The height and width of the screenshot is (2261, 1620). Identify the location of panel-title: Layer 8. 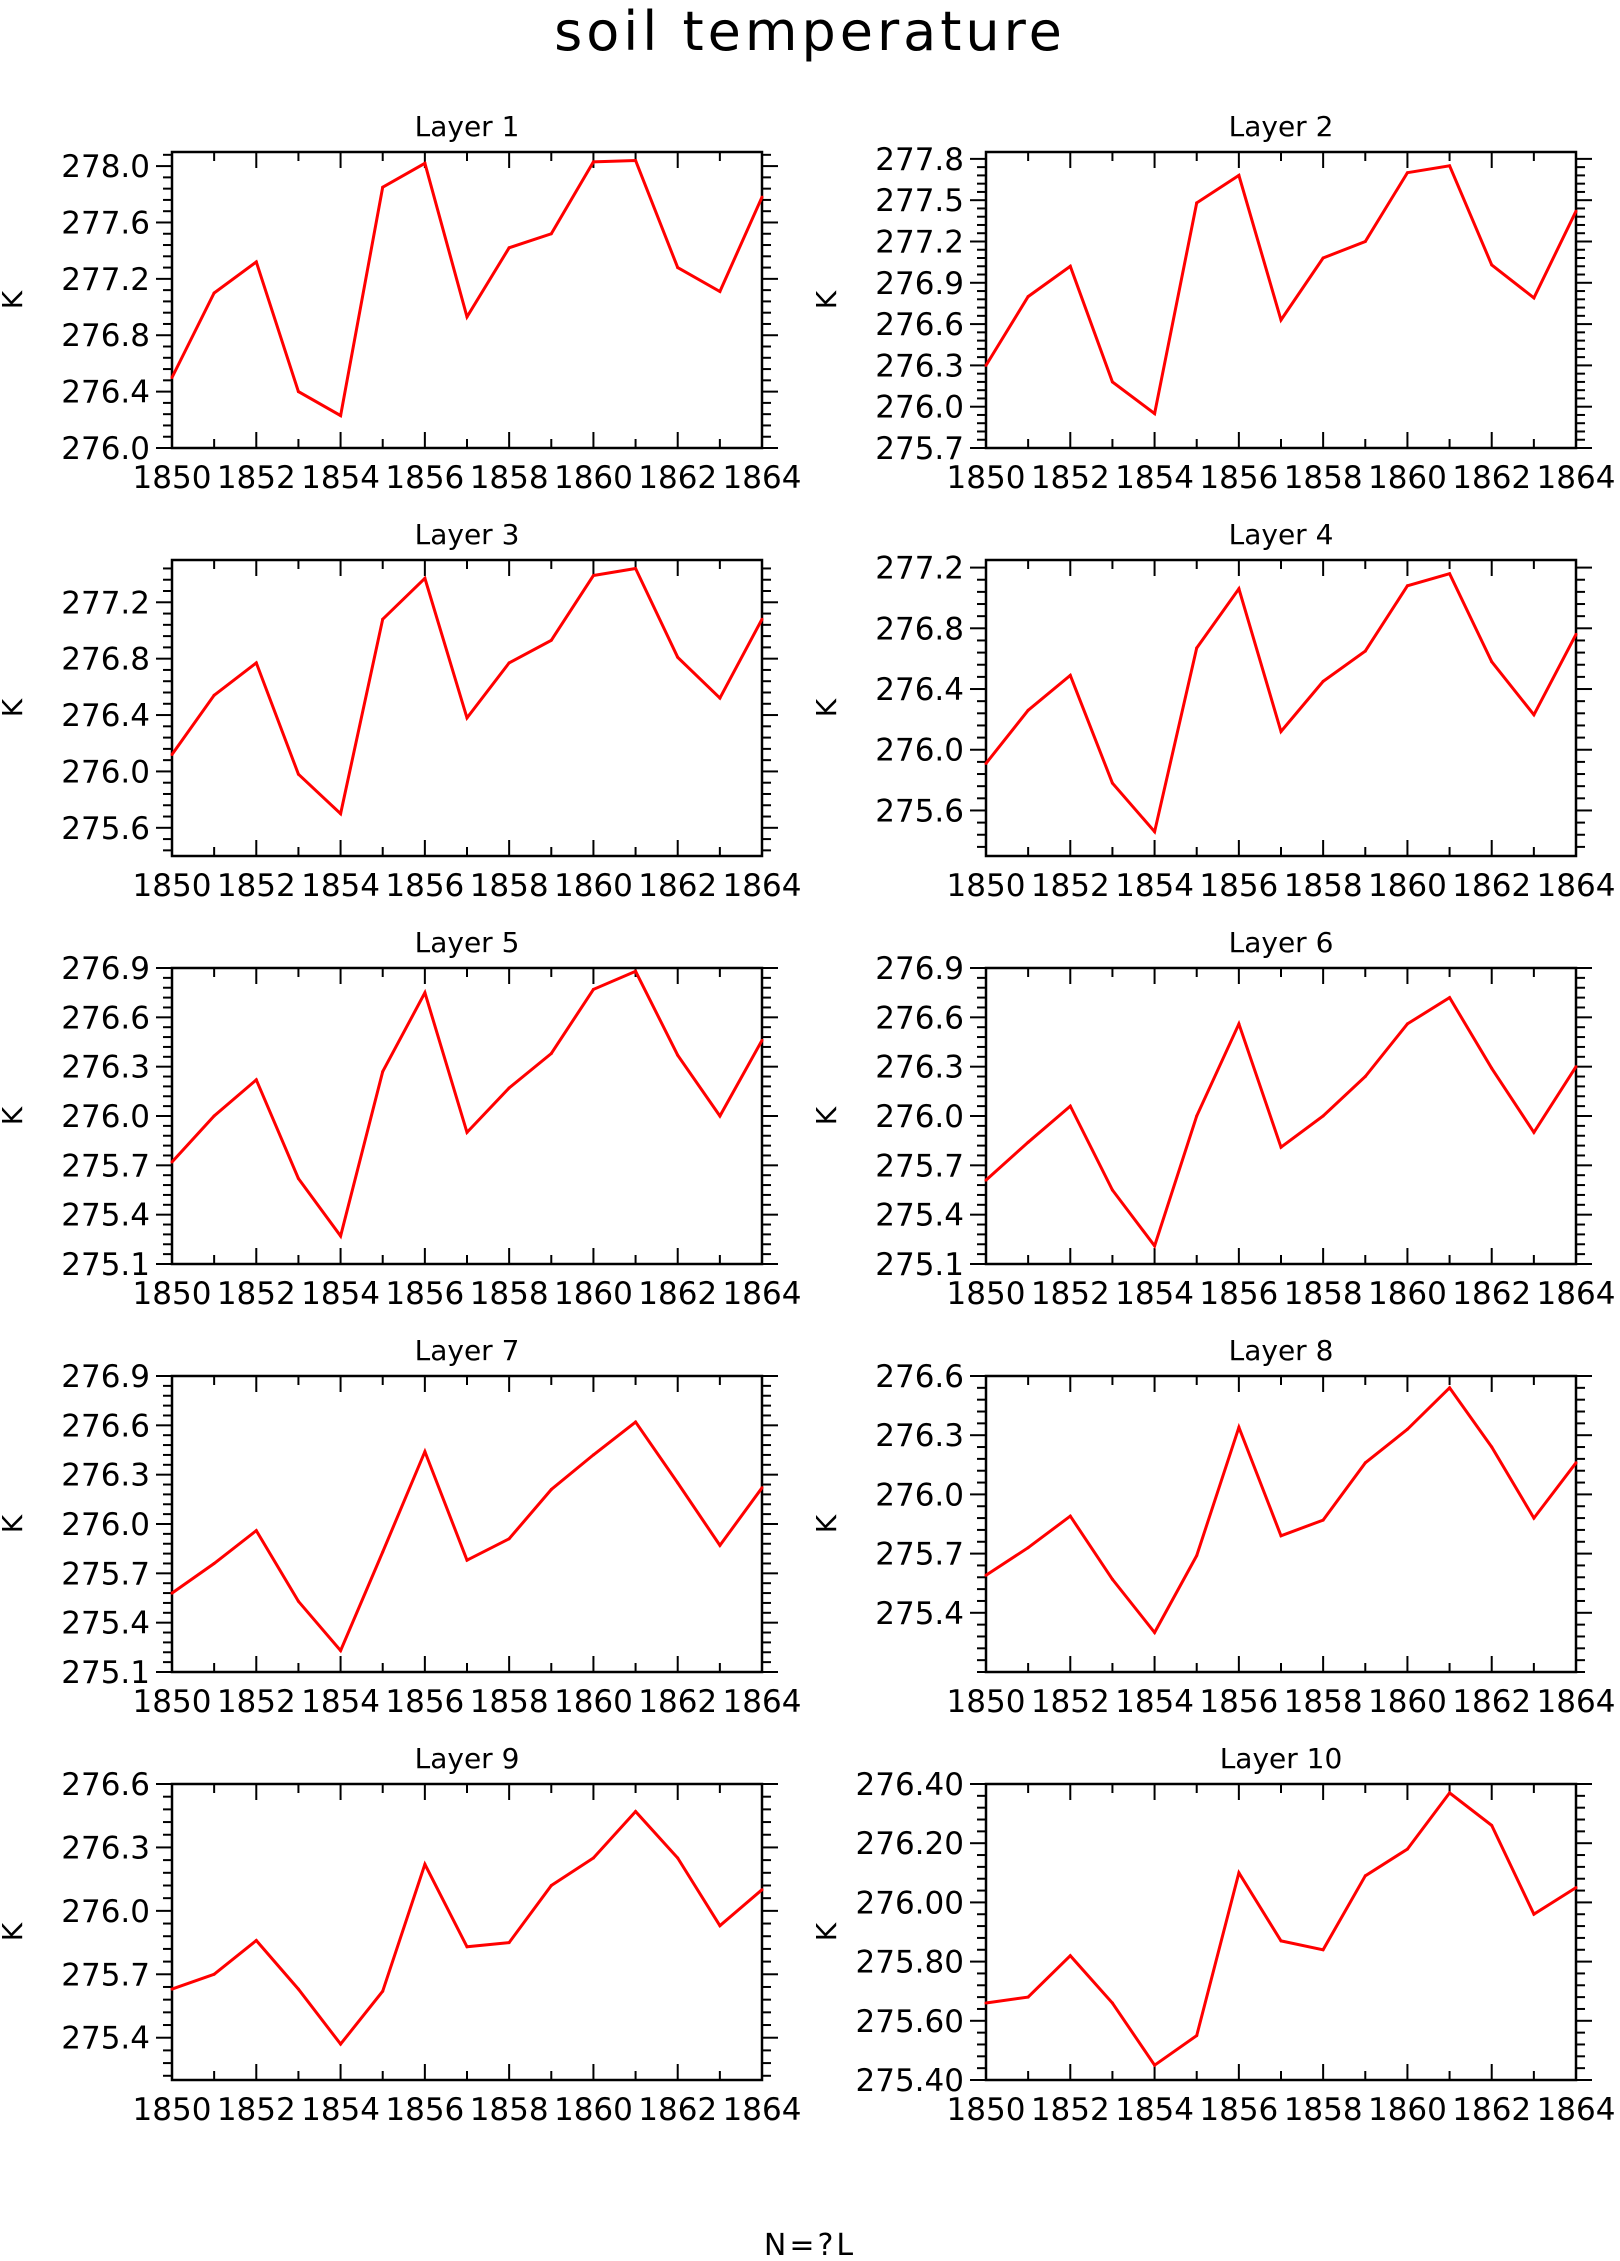
(1281, 1350).